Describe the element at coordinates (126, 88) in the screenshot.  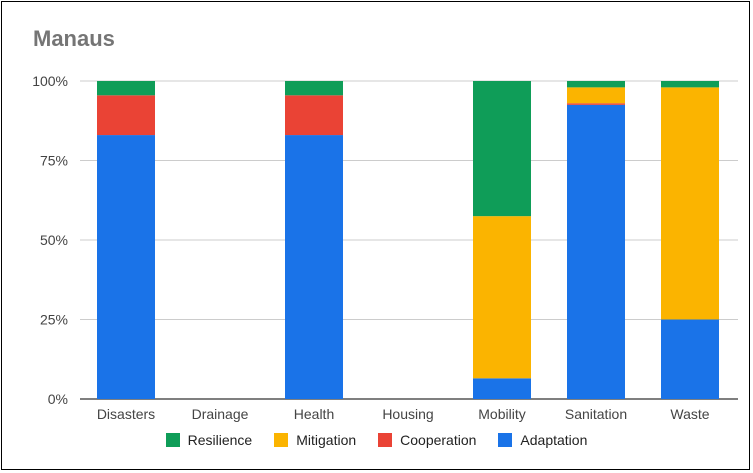
I see `bar-disasters-resilience` at that location.